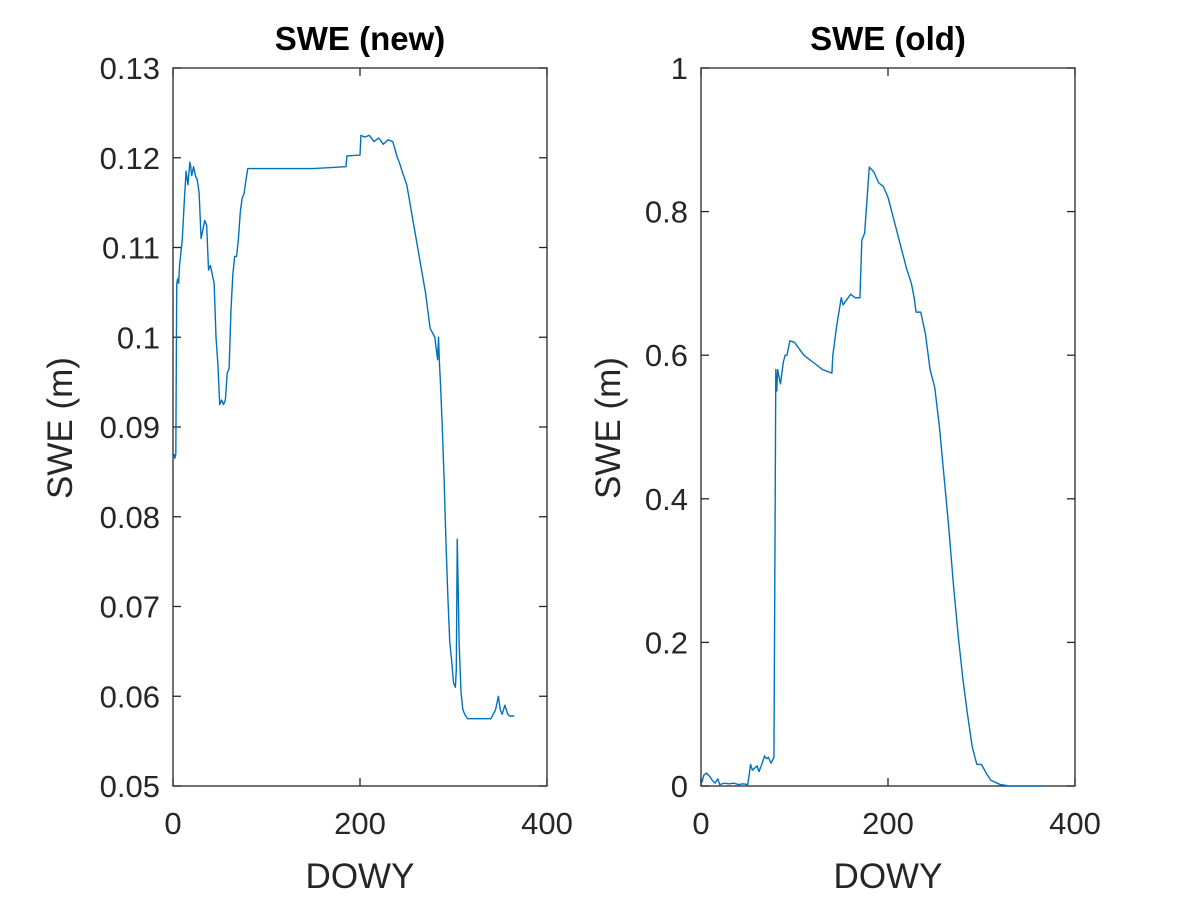 This screenshot has width=1200, height=900. What do you see at coordinates (360, 38) in the screenshot?
I see `chart-title-swe-new: SWE (new)` at bounding box center [360, 38].